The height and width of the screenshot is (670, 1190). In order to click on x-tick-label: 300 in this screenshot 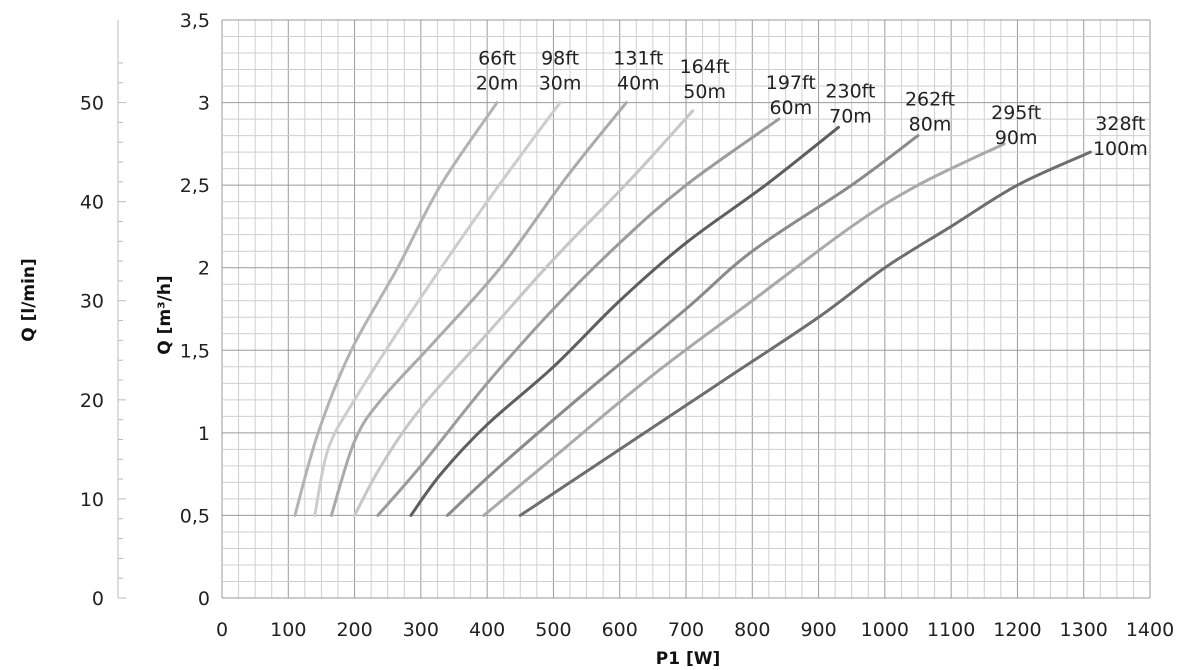, I will do `click(421, 630)`.